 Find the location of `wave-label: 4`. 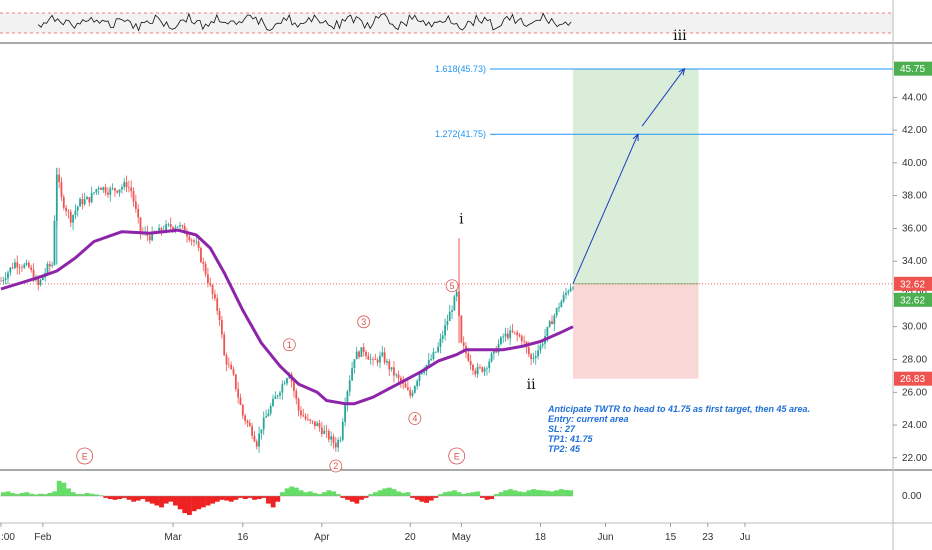

wave-label: 4 is located at coordinates (414, 418).